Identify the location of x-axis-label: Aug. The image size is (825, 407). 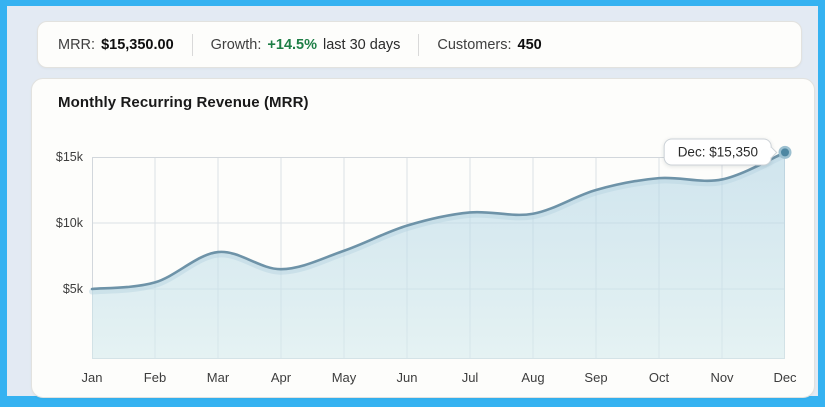
(533, 377).